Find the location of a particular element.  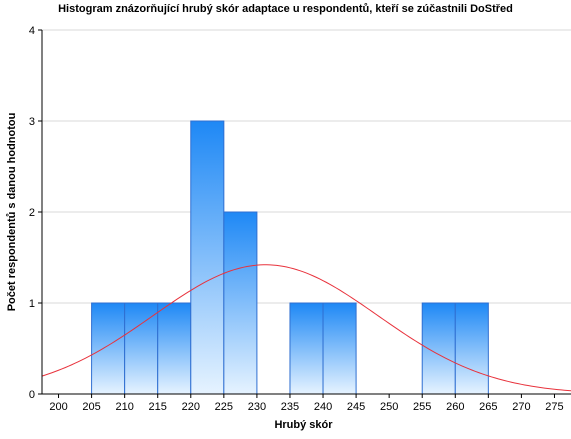

x-tick-label: 215 is located at coordinates (158, 407).